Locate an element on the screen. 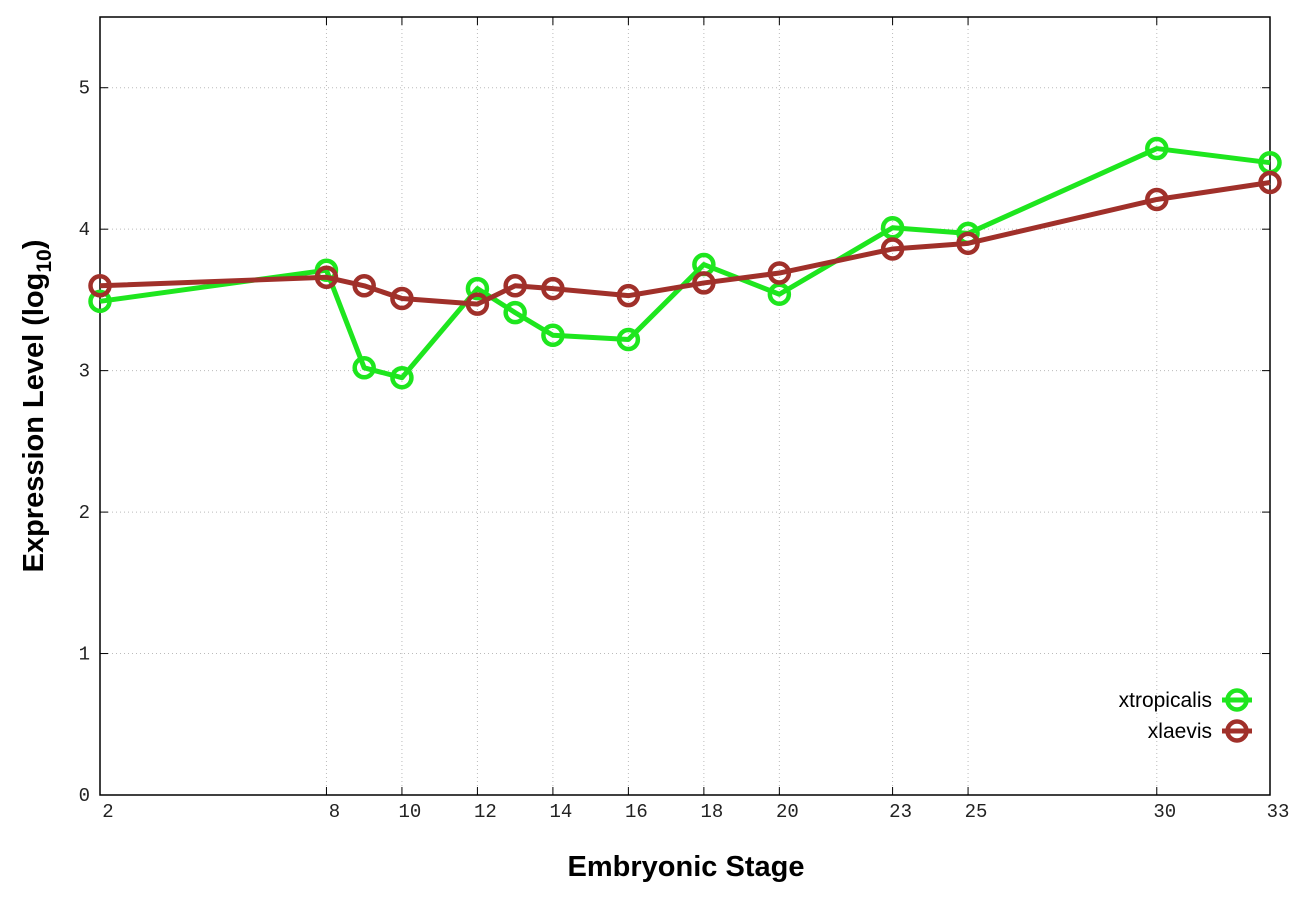  x-tick-label: 8 is located at coordinates (334, 812).